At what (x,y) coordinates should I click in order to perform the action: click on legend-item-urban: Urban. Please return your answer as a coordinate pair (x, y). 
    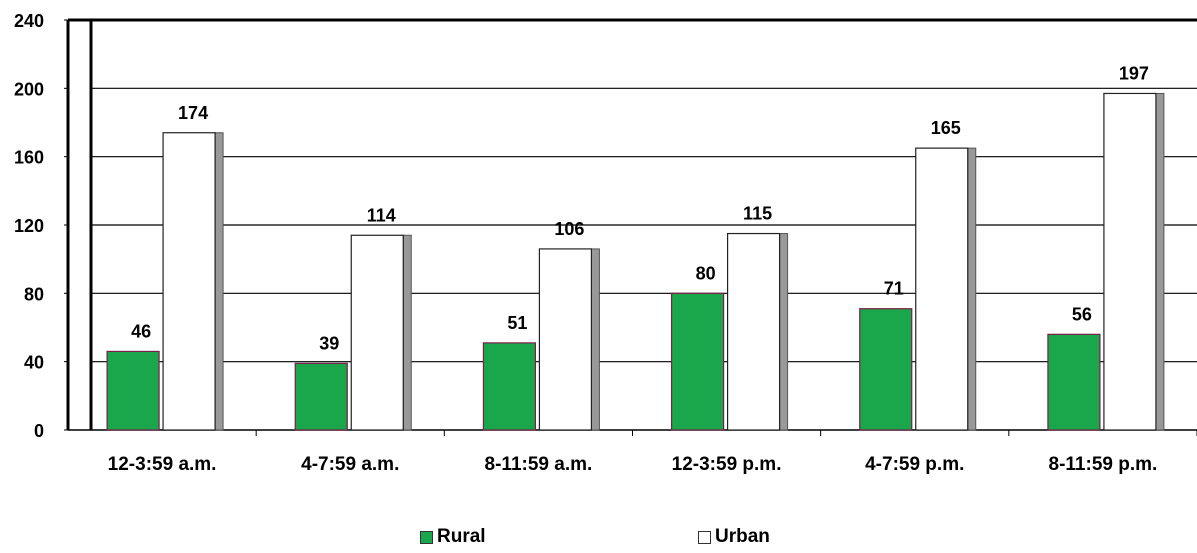
    Looking at the image, I should click on (734, 537).